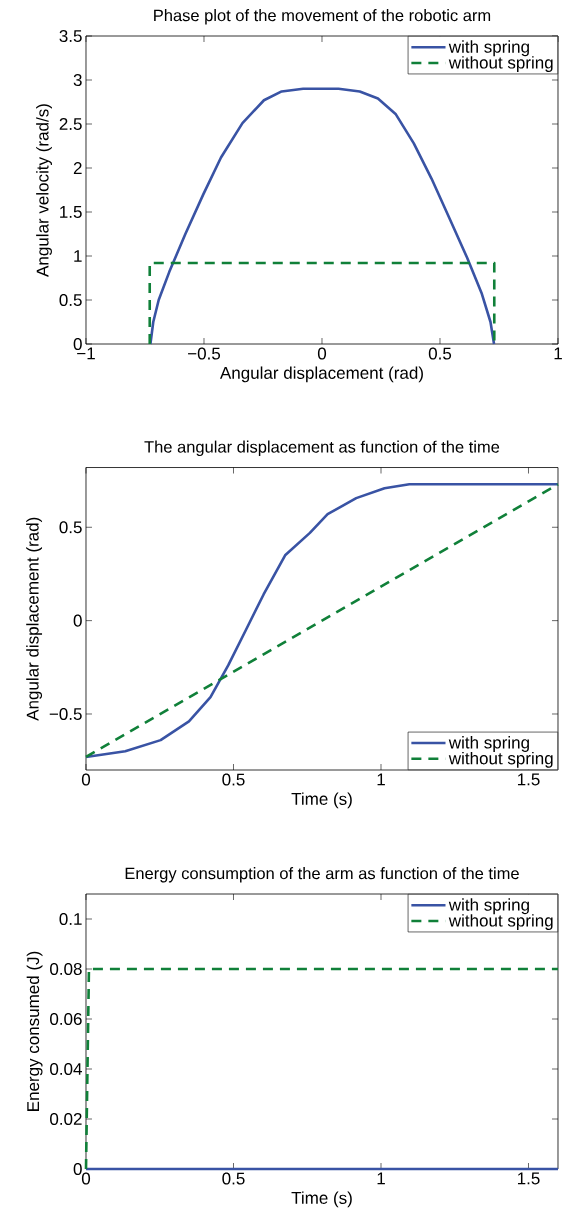  Describe the element at coordinates (78, 256) in the screenshot. I see `y-tick-label: 1` at that location.